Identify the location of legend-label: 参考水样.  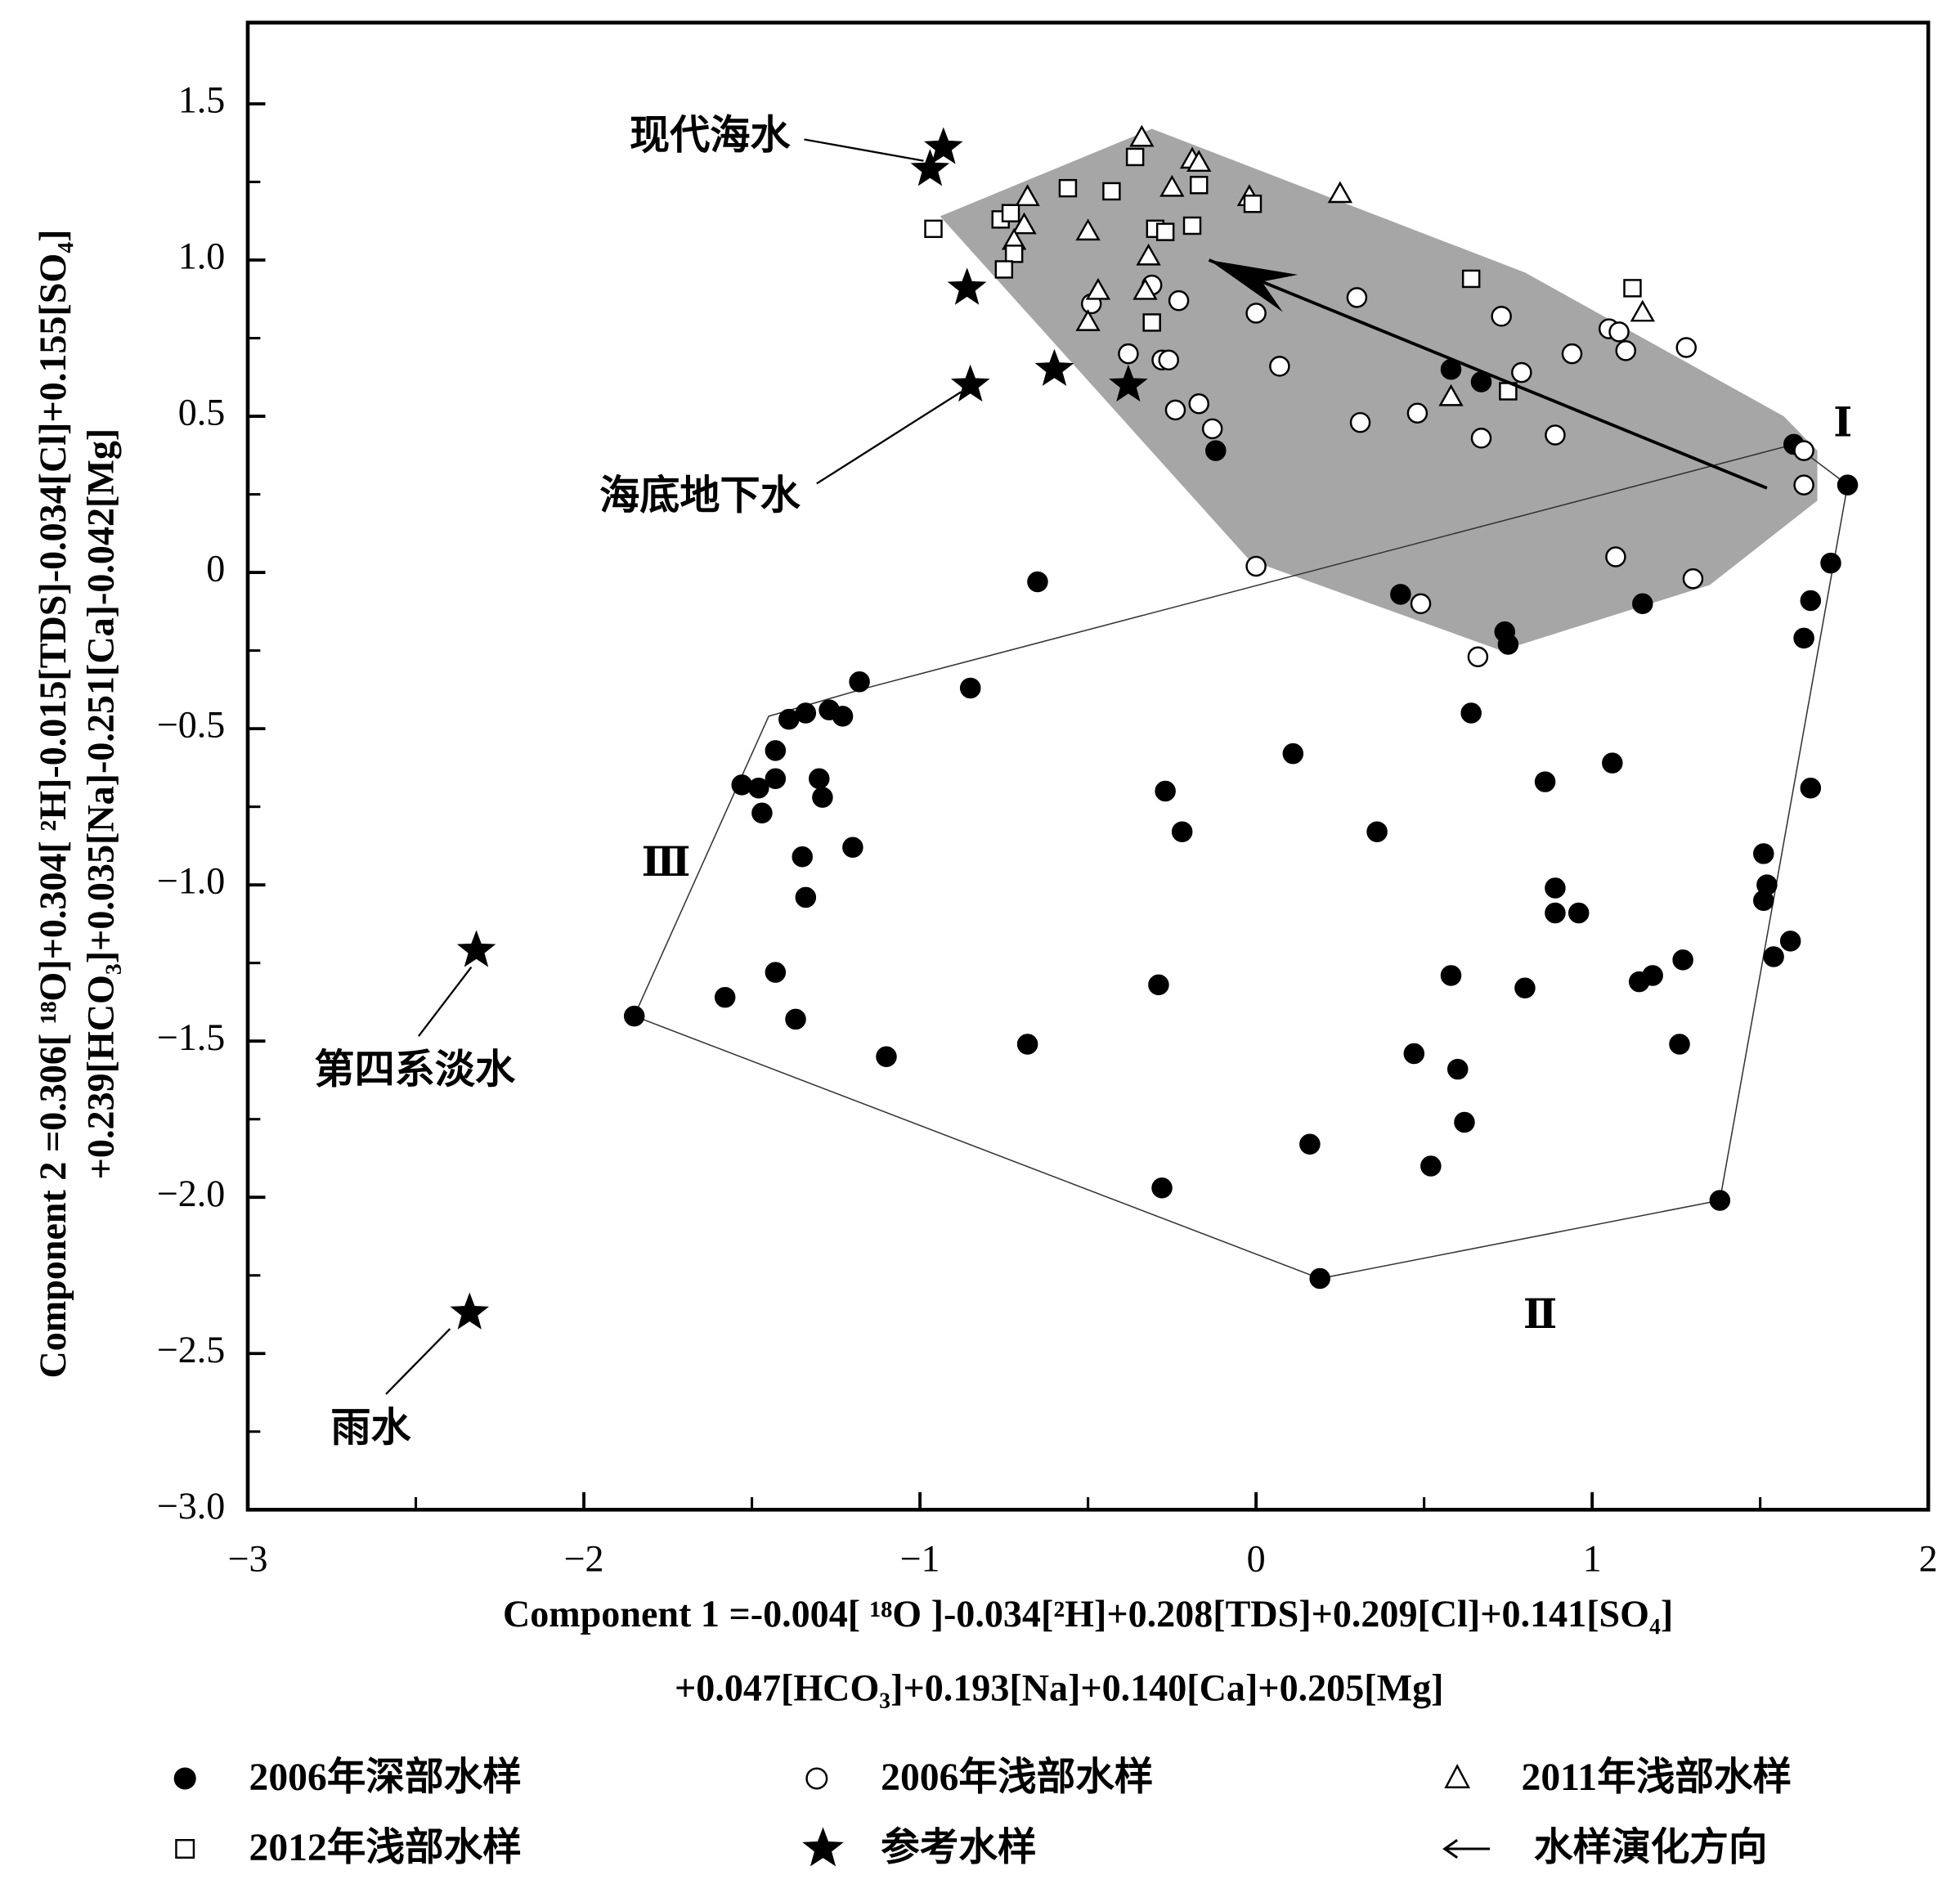
(959, 1847).